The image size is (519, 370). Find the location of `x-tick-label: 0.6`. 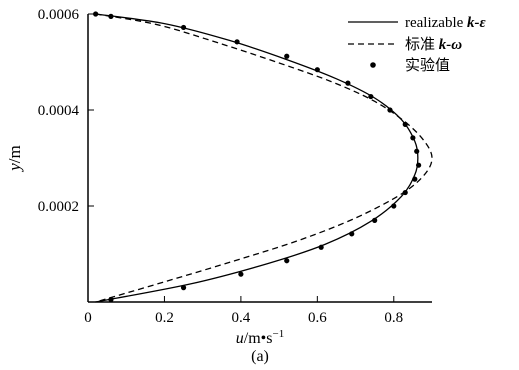

x-tick-label: 0.6 is located at coordinates (317, 318).